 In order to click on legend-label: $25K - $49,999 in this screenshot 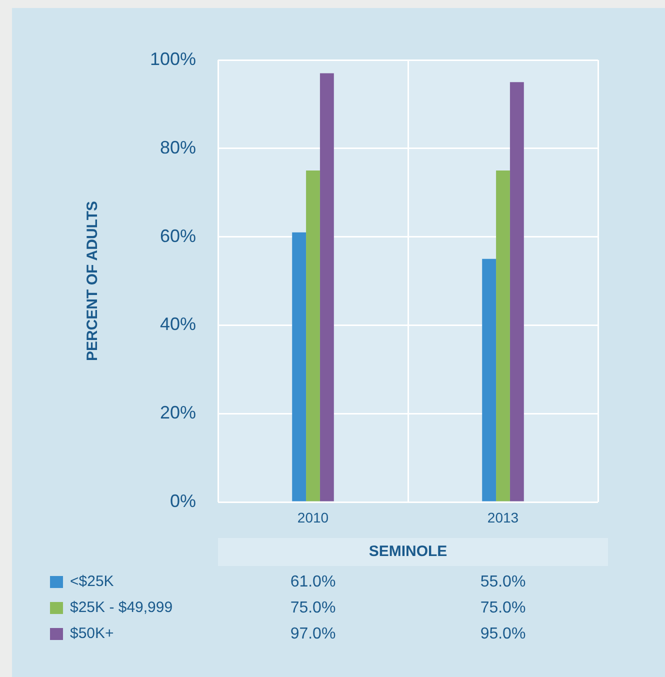, I will do `click(121, 607)`.